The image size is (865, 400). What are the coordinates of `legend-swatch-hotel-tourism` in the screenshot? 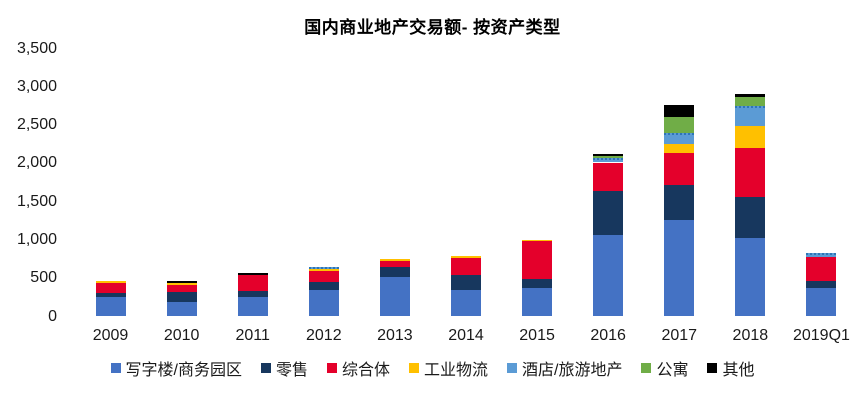 It's located at (512, 368).